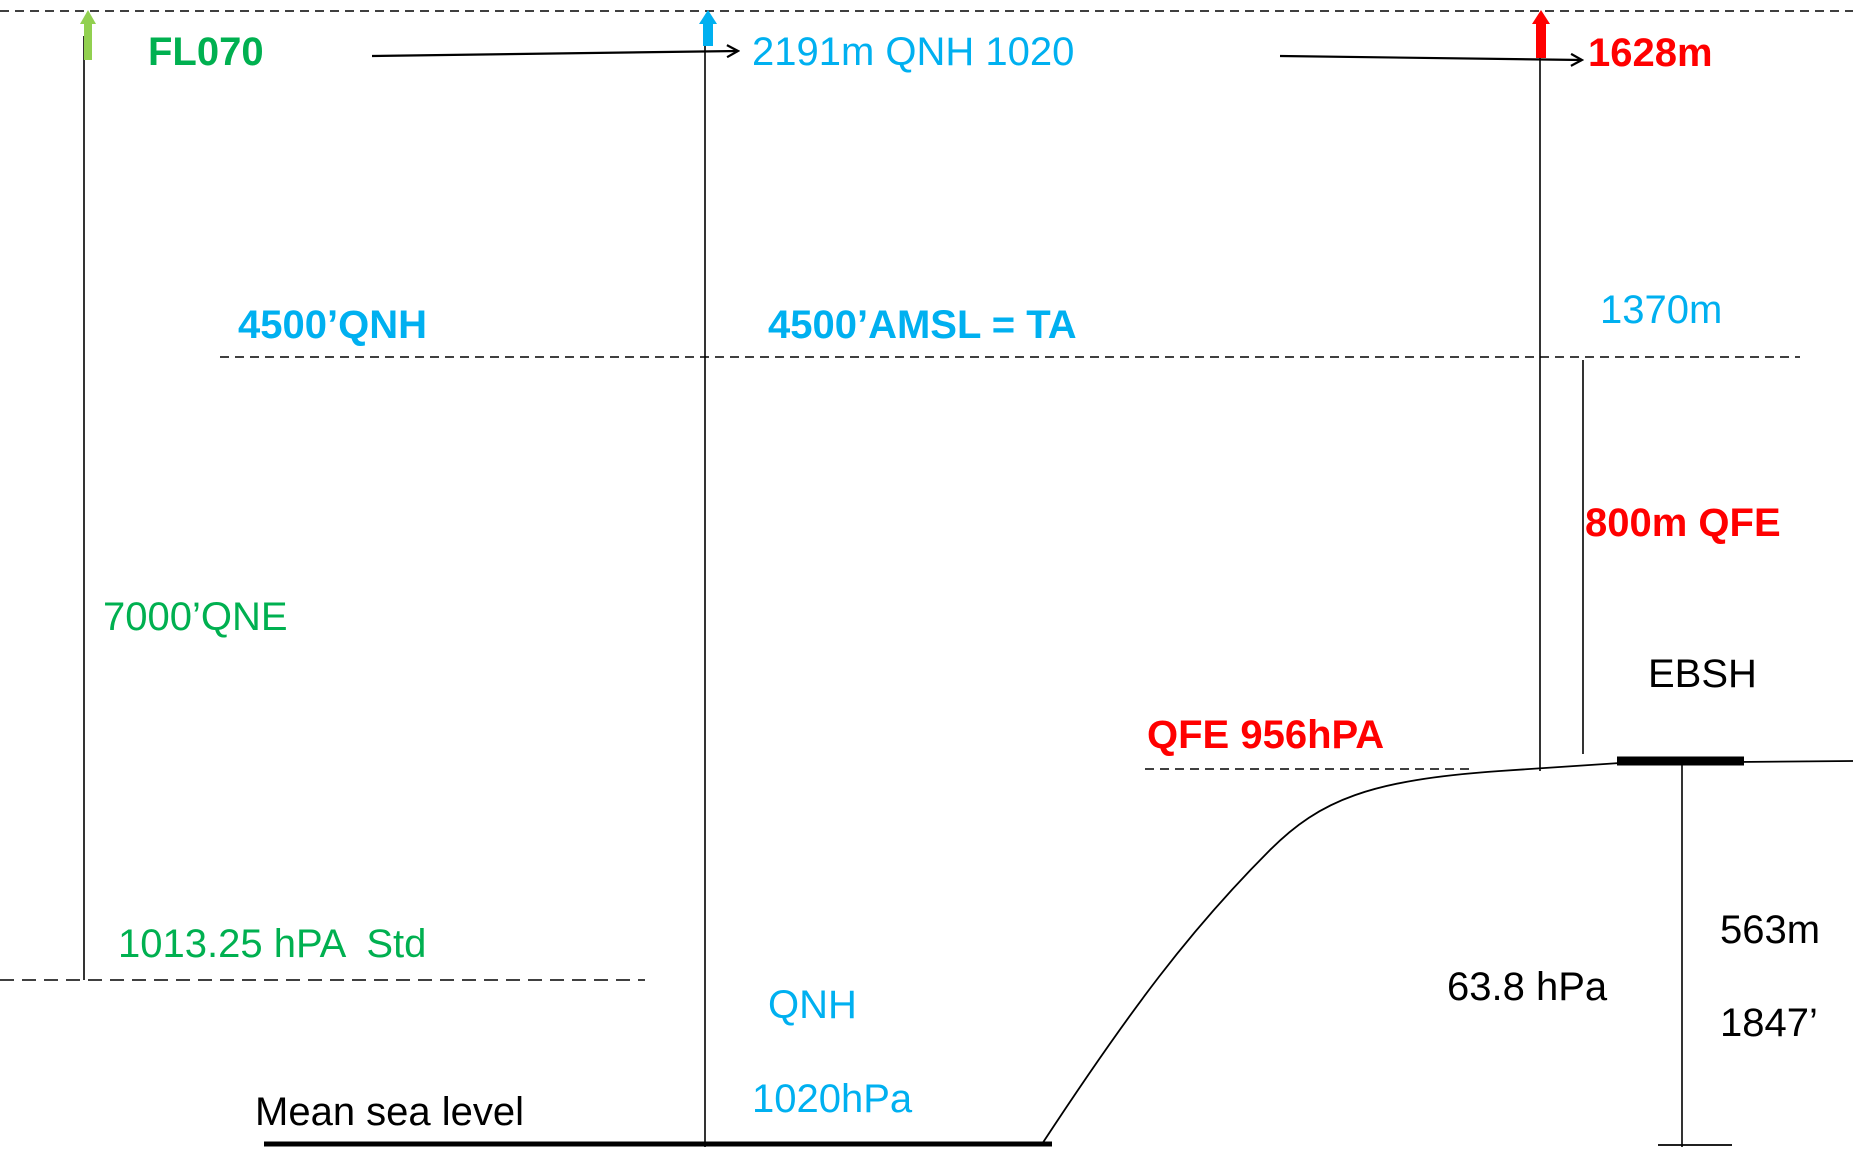 This screenshot has width=1853, height=1152. Describe the element at coordinates (389, 1112) in the screenshot. I see `msl-label: Mean sea level` at that location.